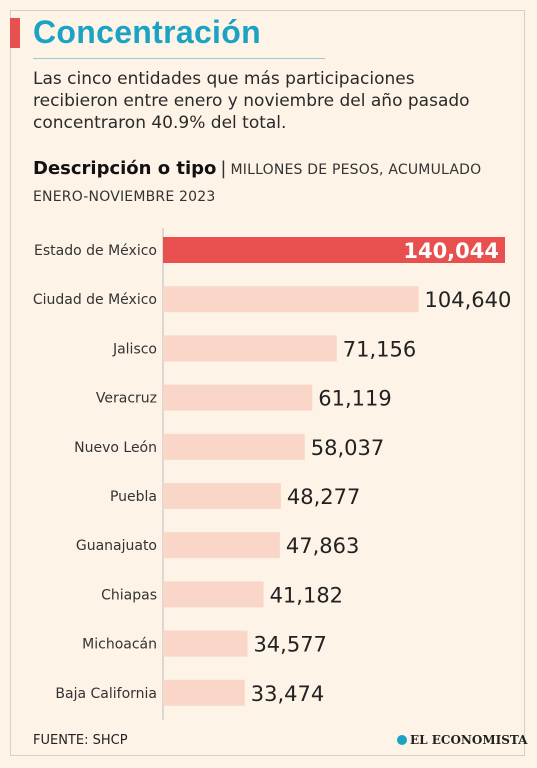 The width and height of the screenshot is (537, 768). What do you see at coordinates (354, 399) in the screenshot?
I see `value-label: 61,119` at bounding box center [354, 399].